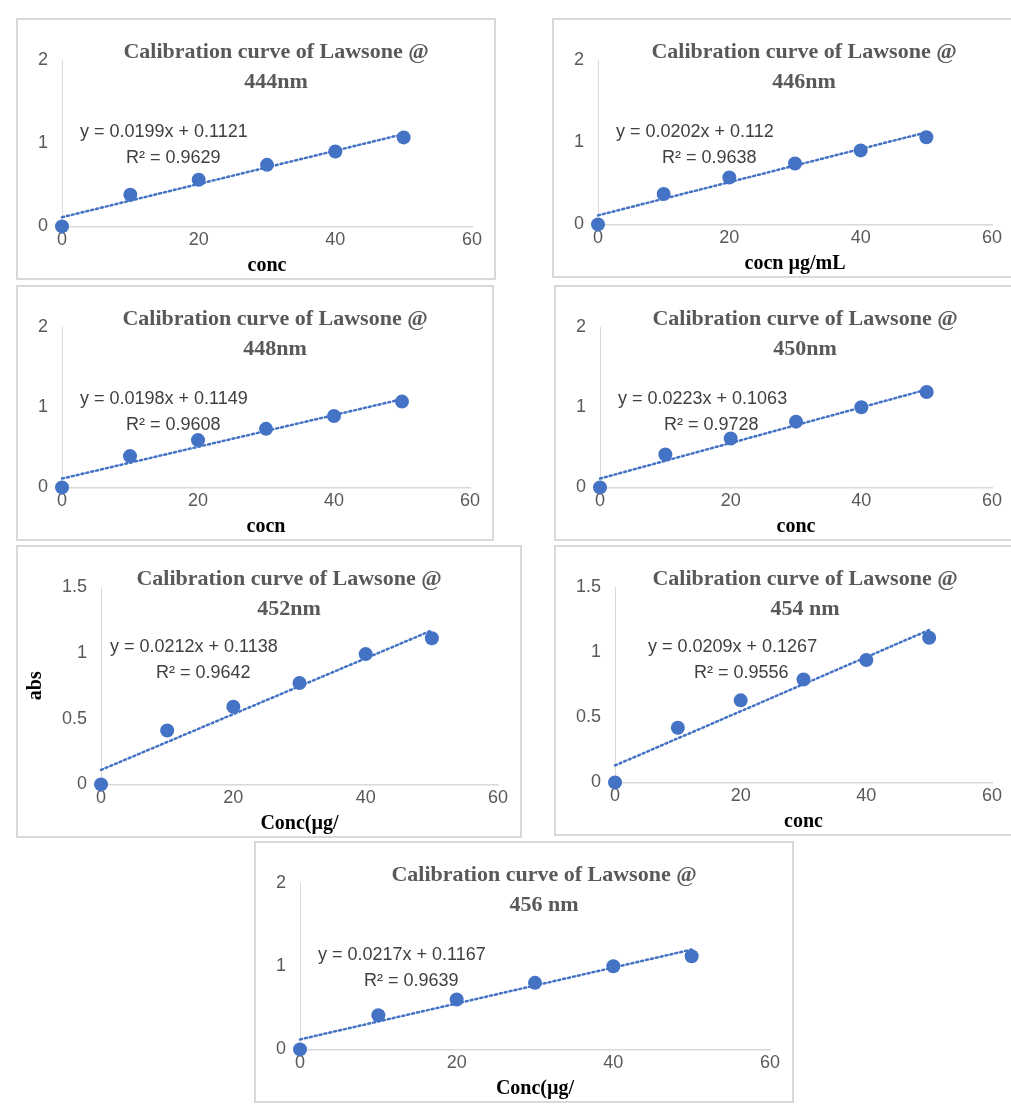  I want to click on annotation: R² = 0.9639, so click(411, 980).